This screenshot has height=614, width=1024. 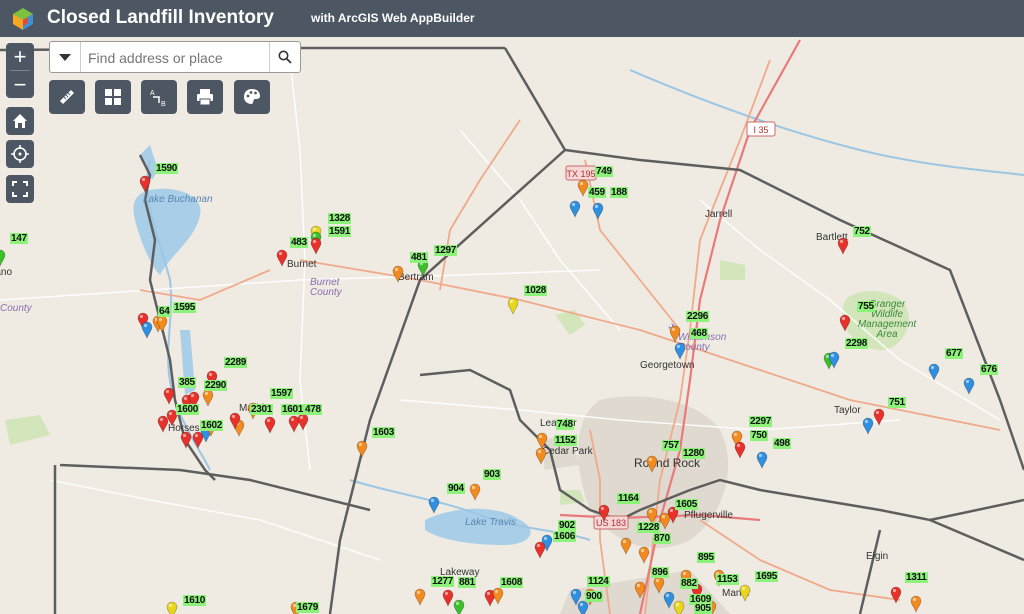 I want to click on landfill-id-label: 900, so click(x=594, y=596).